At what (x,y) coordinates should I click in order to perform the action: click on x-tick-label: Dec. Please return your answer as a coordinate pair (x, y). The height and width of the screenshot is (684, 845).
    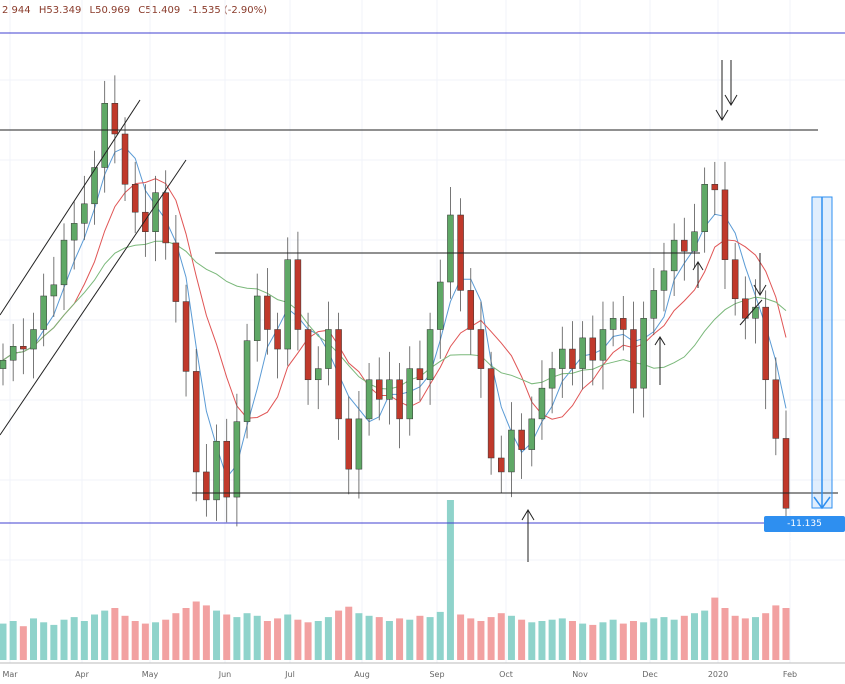
    Looking at the image, I should click on (649, 674).